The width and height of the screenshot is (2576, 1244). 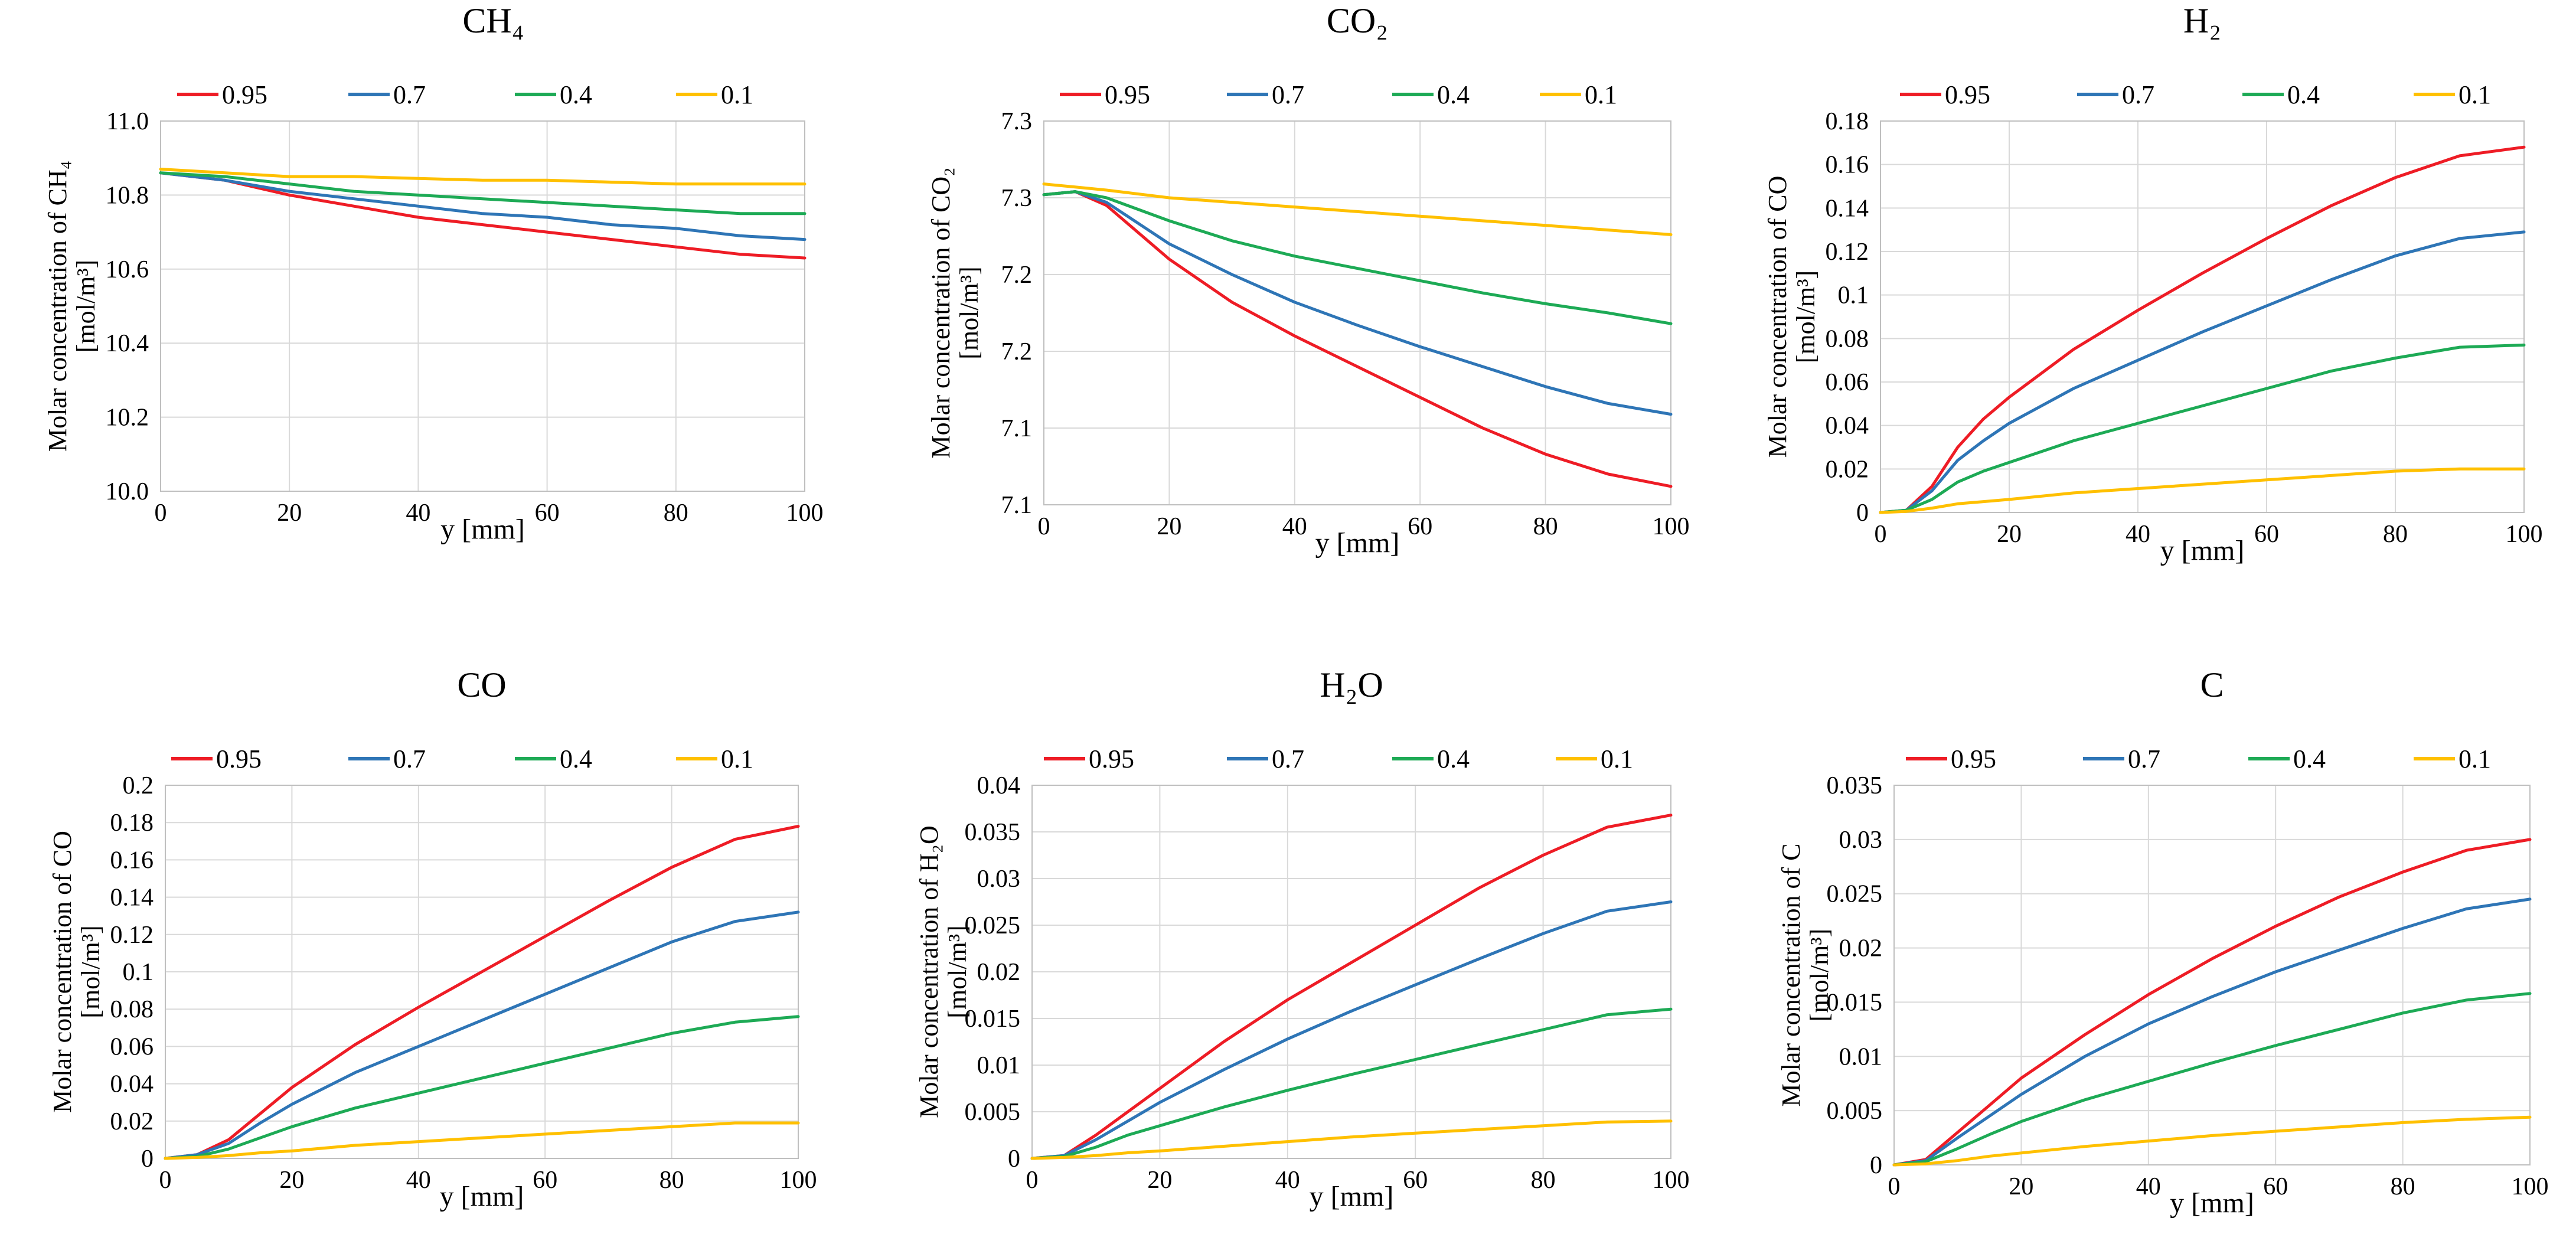 What do you see at coordinates (576, 94) in the screenshot?
I see `ch4-legend-label: 0.4` at bounding box center [576, 94].